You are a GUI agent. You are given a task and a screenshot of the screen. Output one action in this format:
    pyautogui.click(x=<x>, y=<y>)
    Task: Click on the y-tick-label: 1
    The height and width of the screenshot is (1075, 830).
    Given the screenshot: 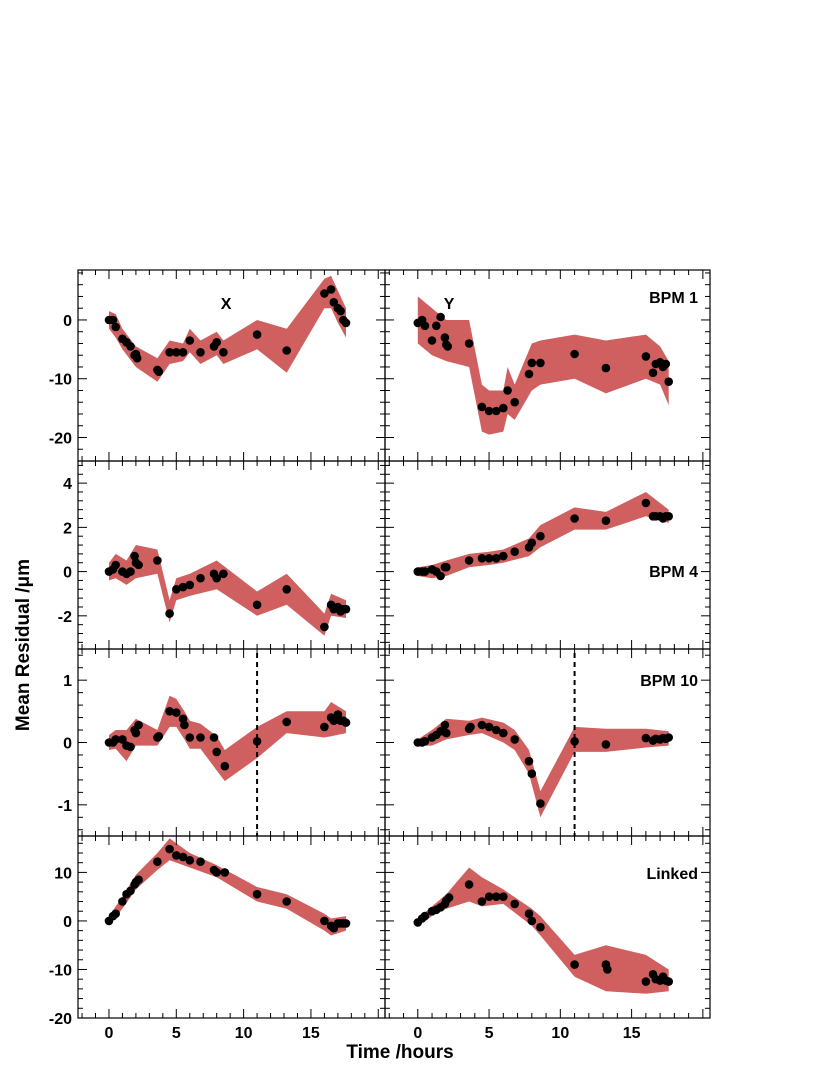 What is the action you would take?
    pyautogui.click(x=67, y=681)
    